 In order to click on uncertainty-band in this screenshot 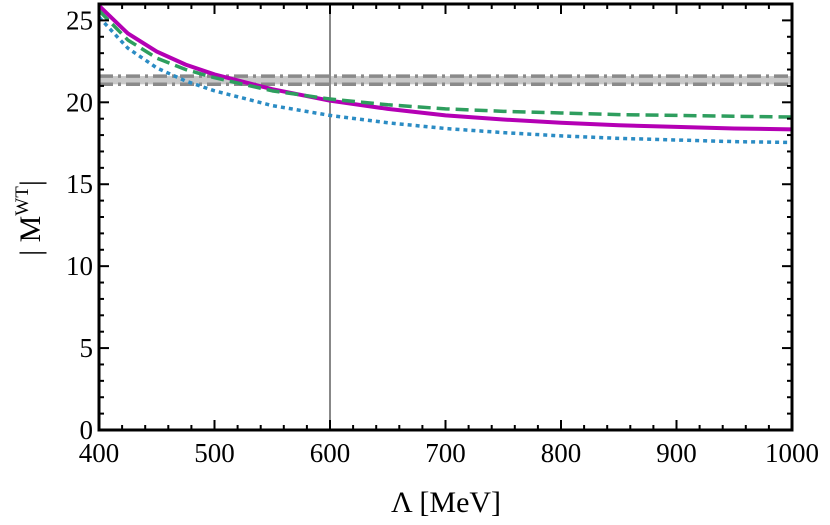, I will do `click(445, 80)`.